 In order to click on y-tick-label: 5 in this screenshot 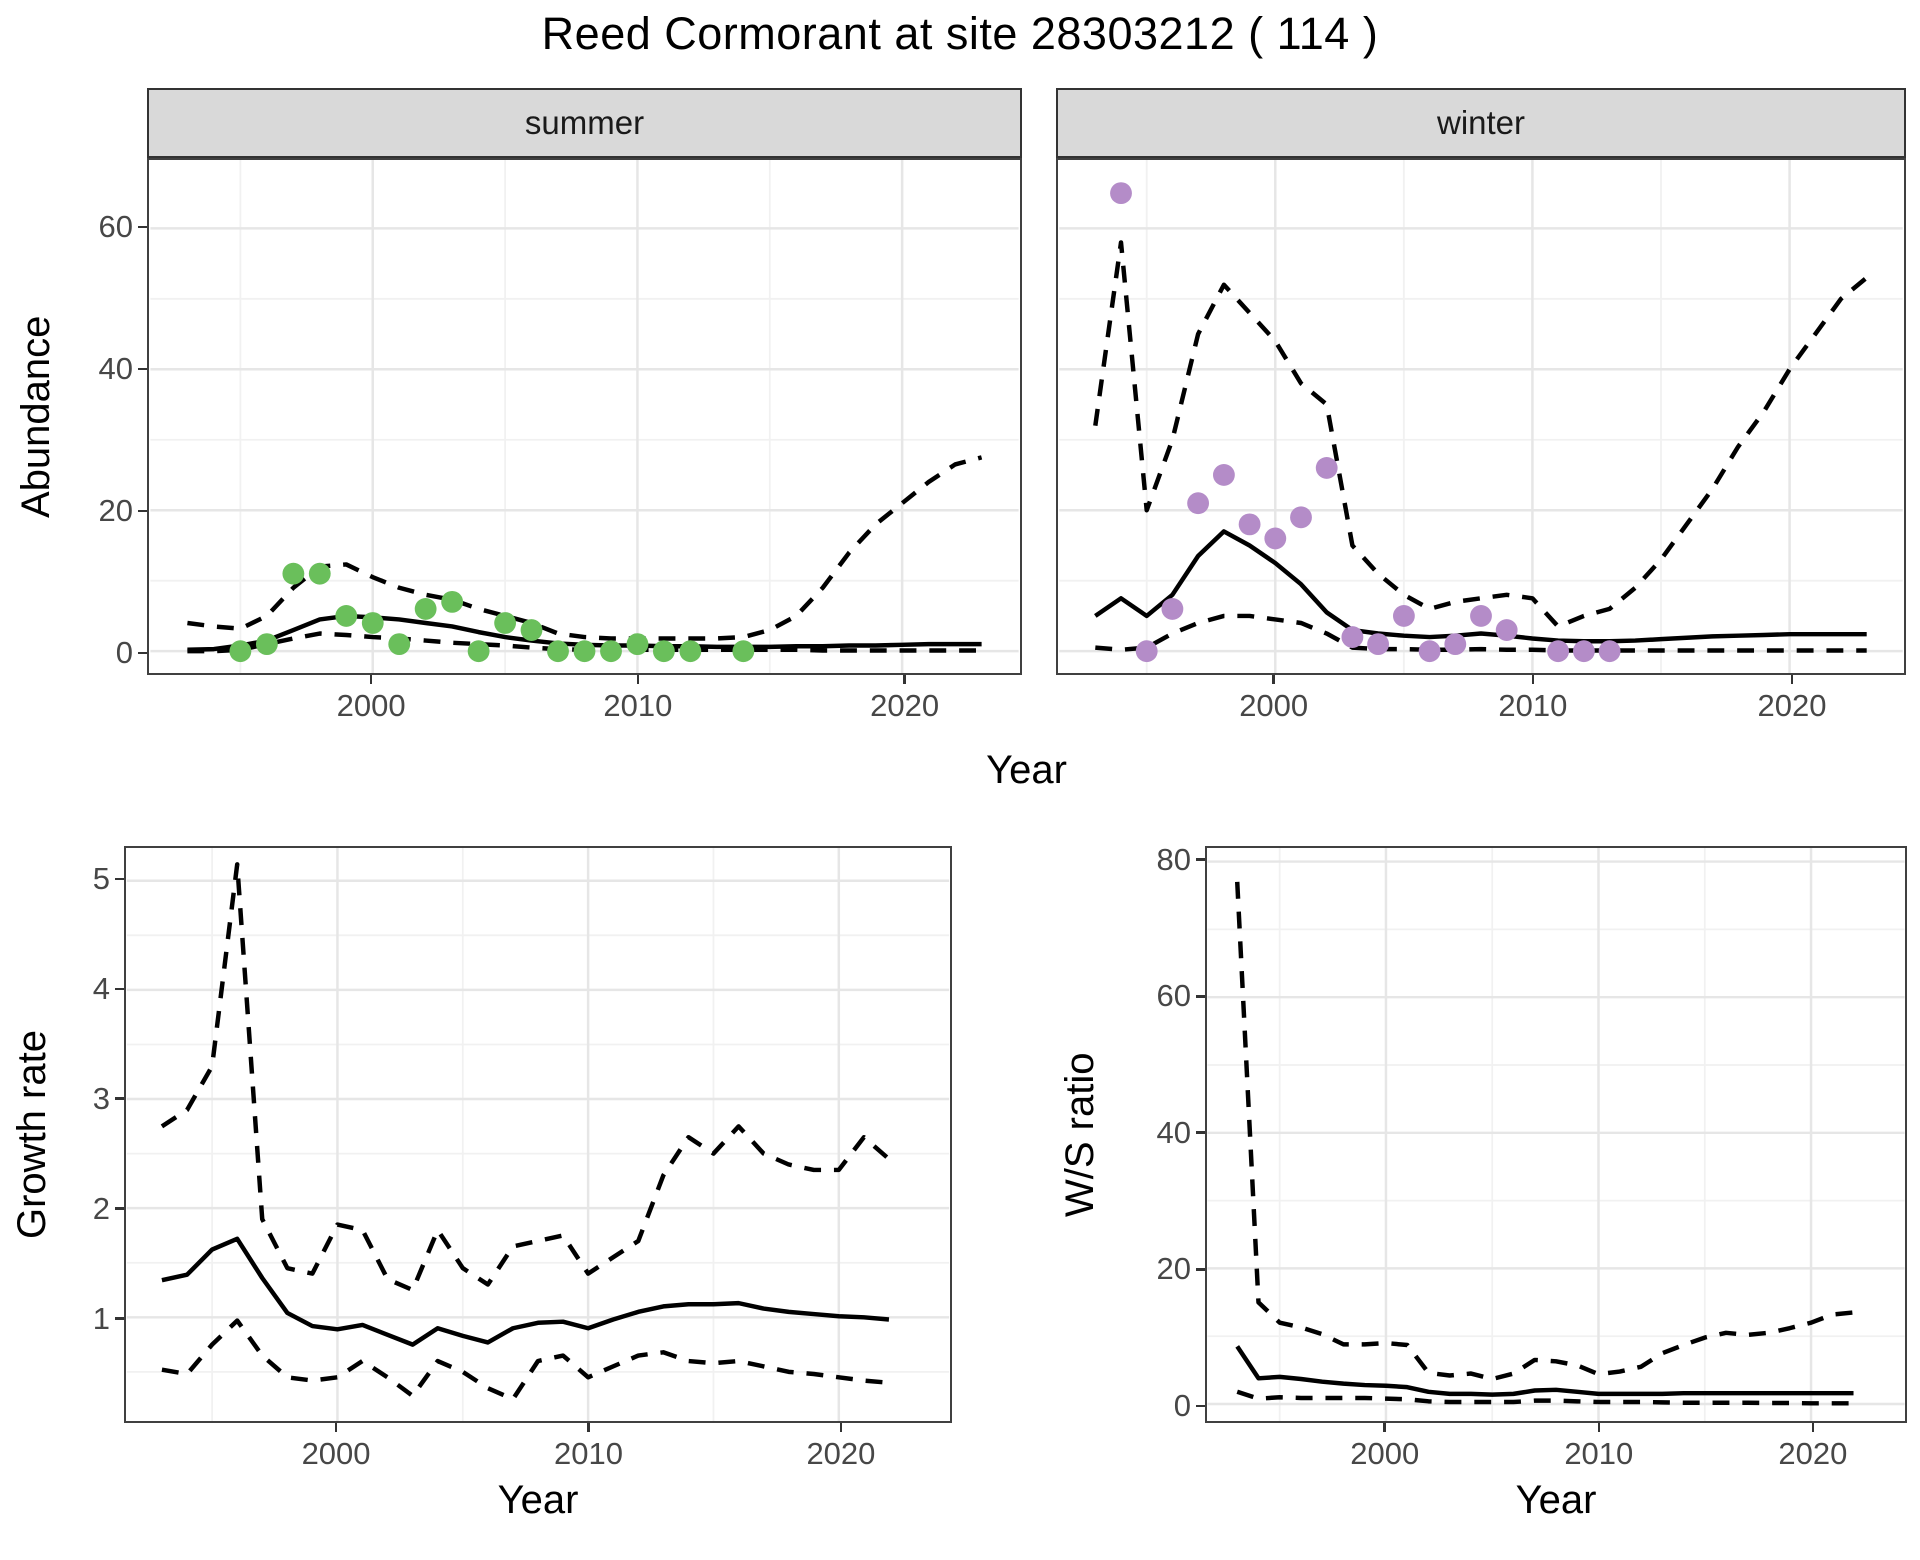, I will do `click(101, 878)`.